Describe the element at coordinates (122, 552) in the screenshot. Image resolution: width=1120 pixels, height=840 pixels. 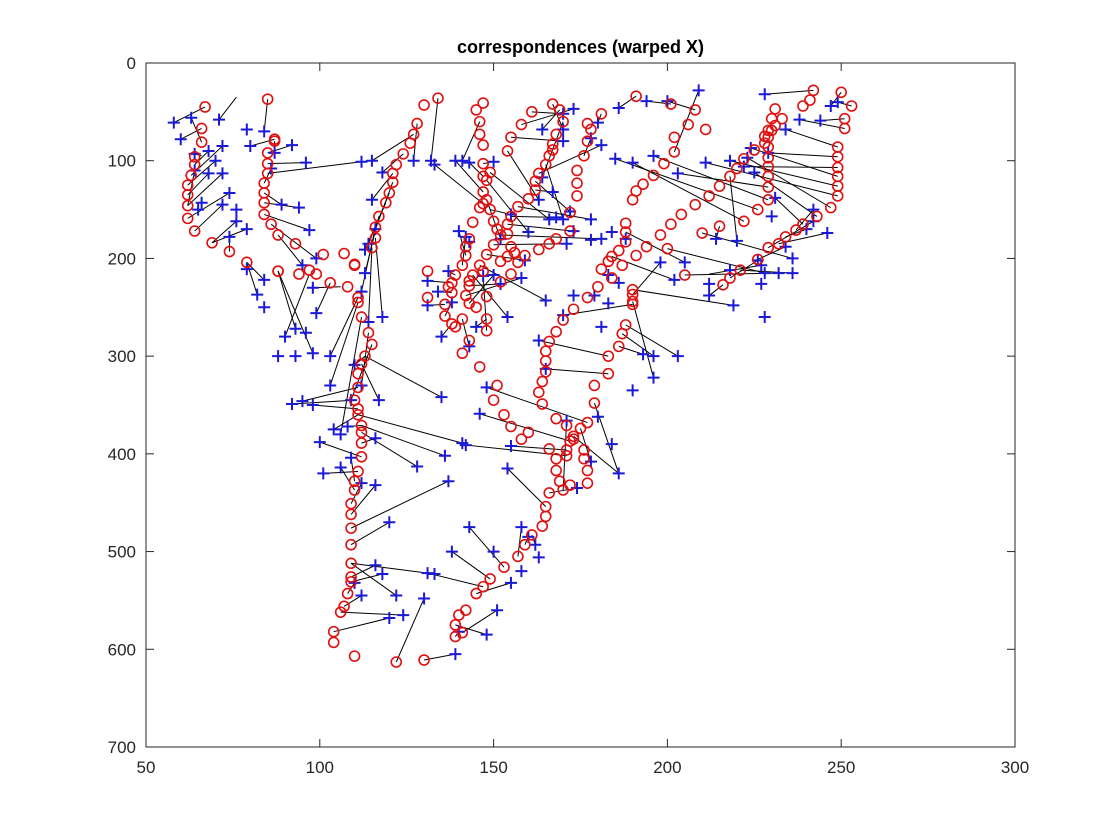
I see `y-tick-label: 500` at that location.